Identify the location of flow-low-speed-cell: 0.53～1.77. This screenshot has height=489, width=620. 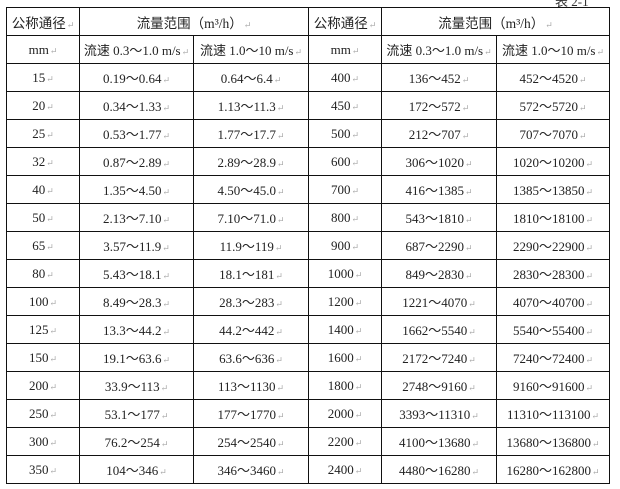
(136, 133).